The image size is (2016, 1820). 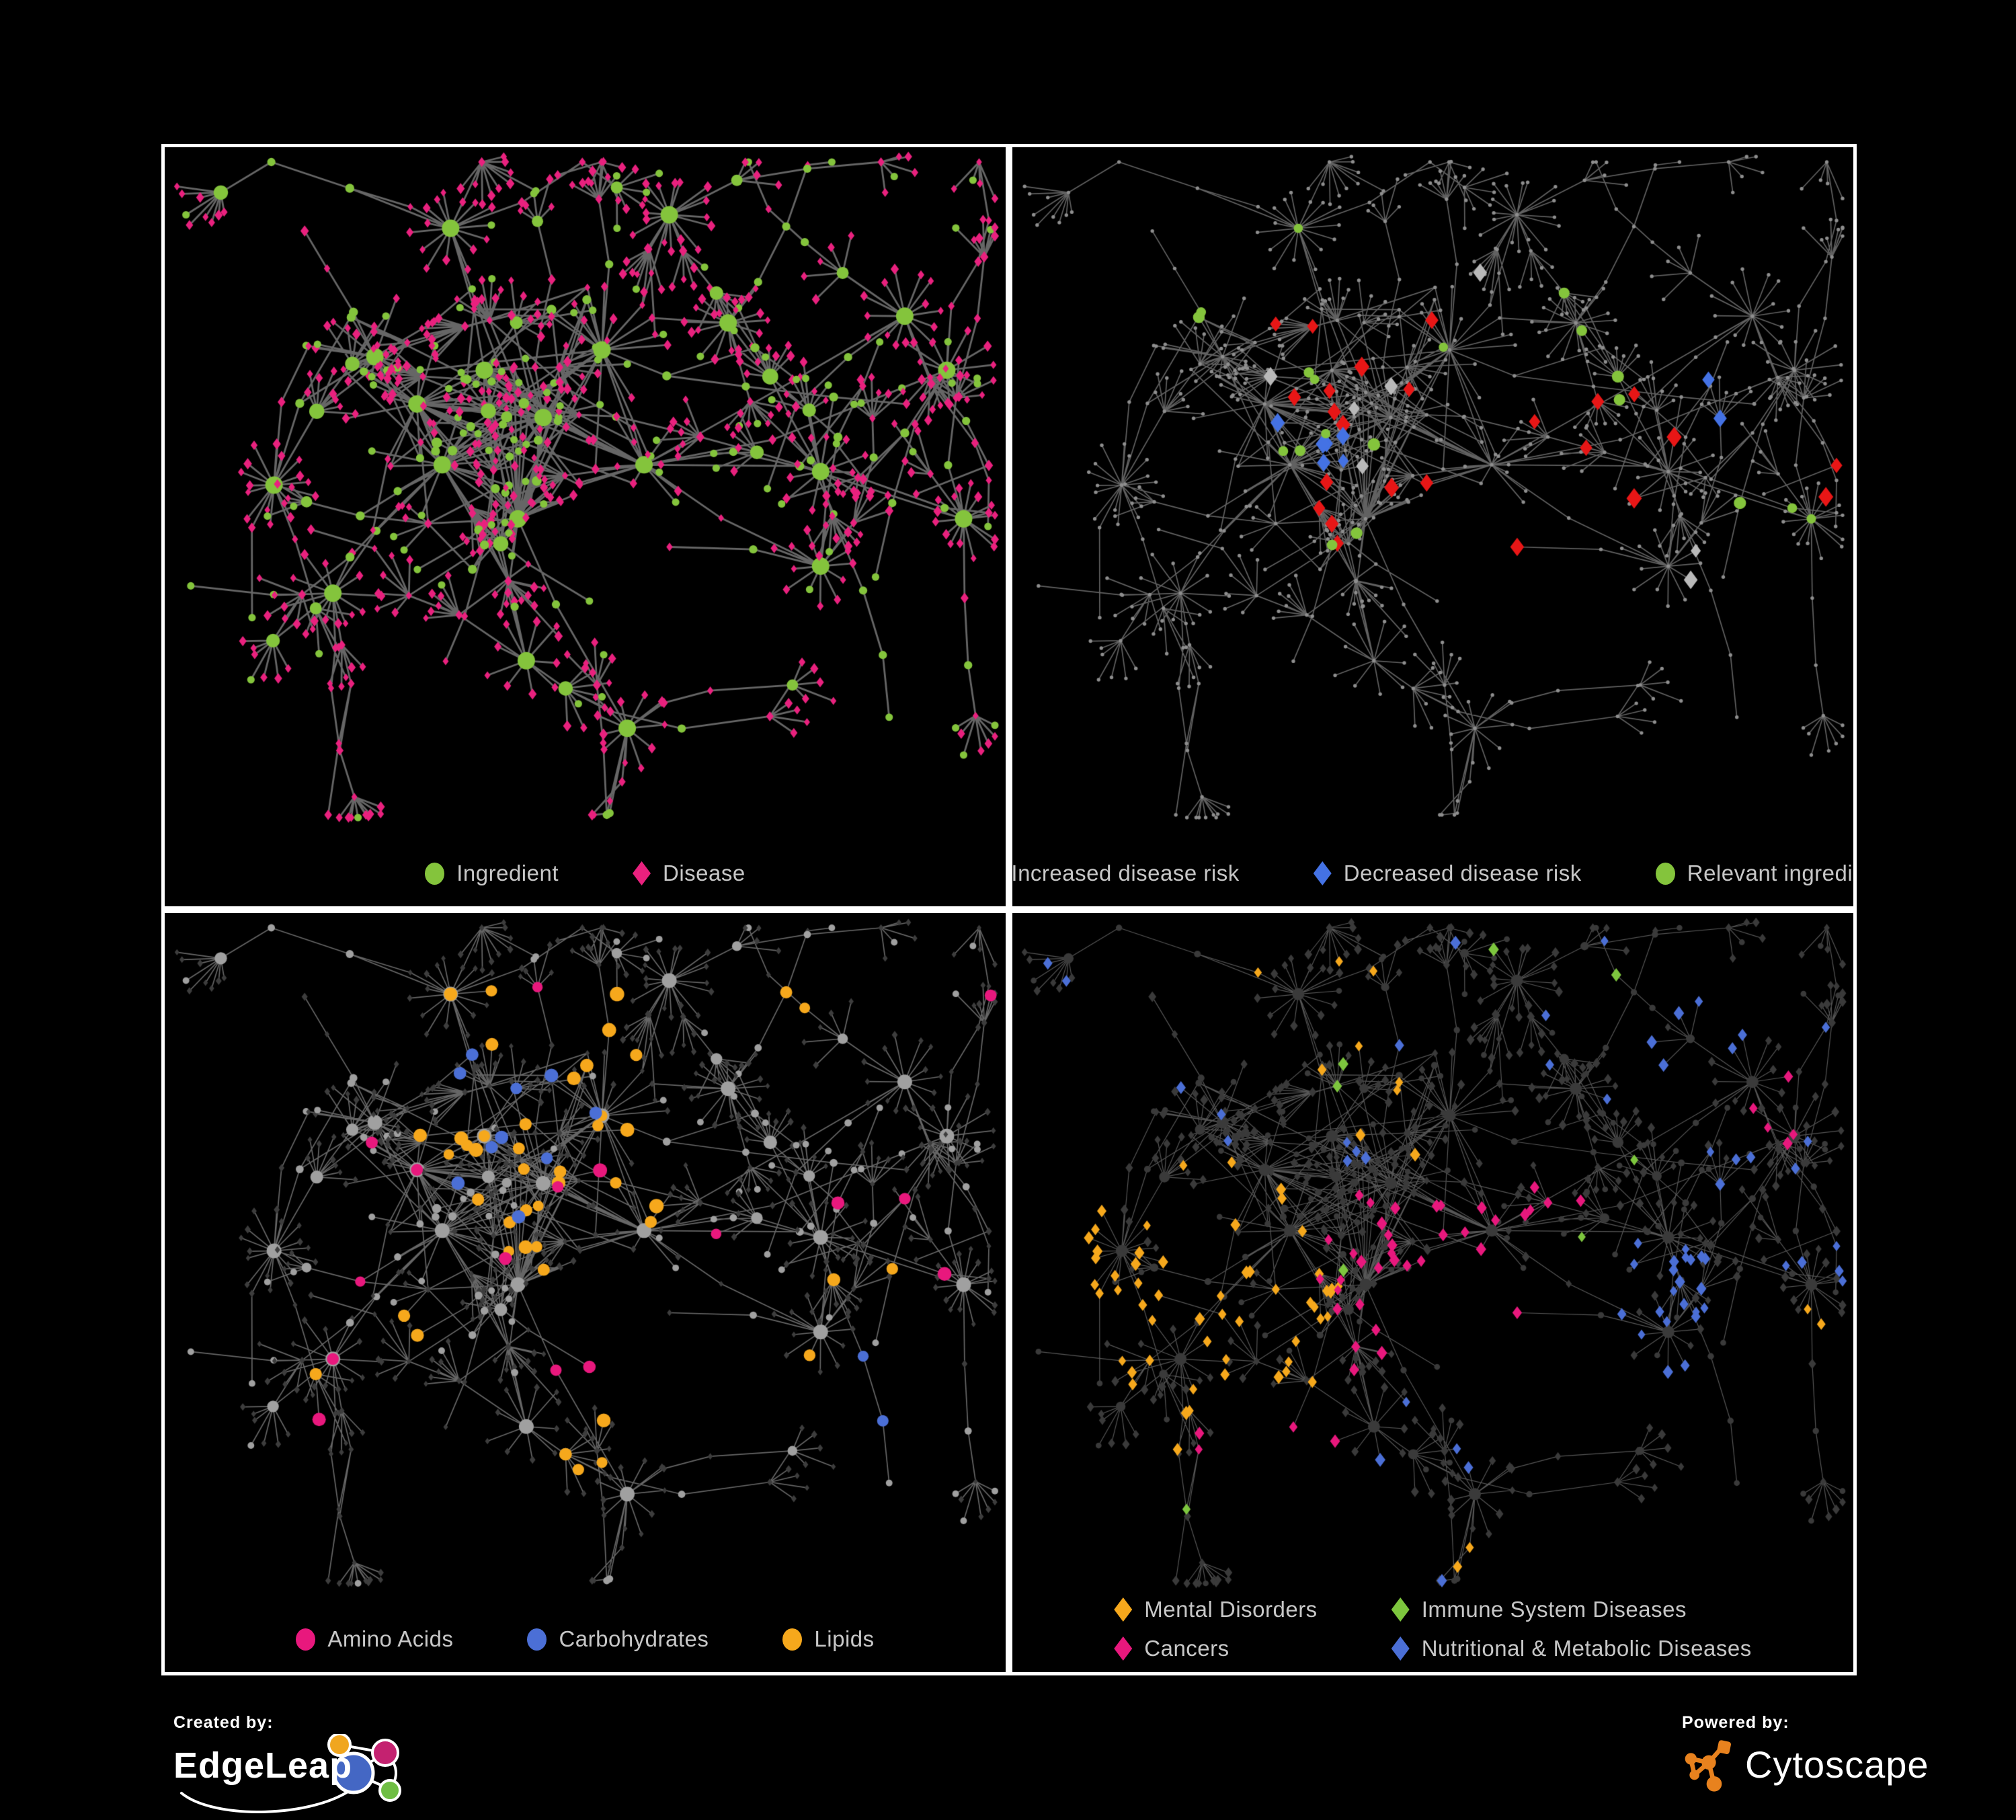 I want to click on cytoscape-logo-icon, so click(x=1708, y=1766).